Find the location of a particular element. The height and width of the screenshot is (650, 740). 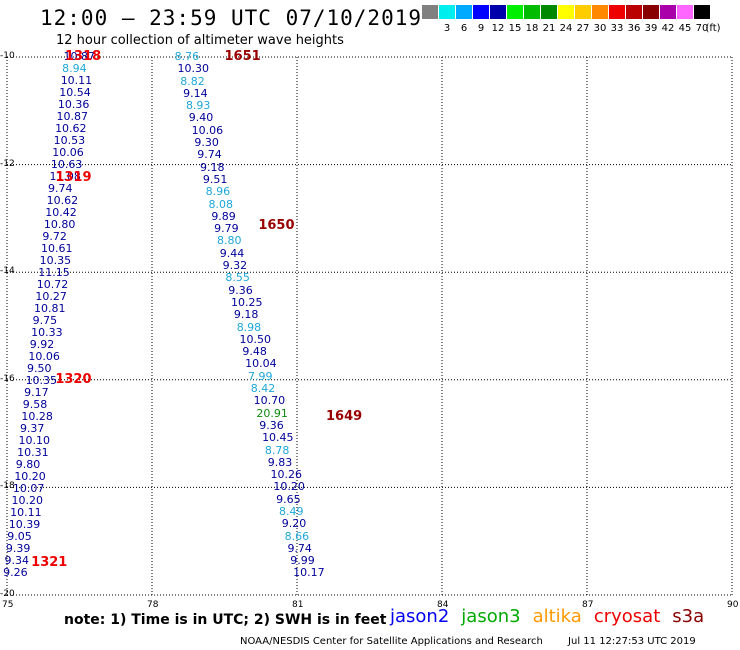

pass-number: 1650 is located at coordinates (276, 226).